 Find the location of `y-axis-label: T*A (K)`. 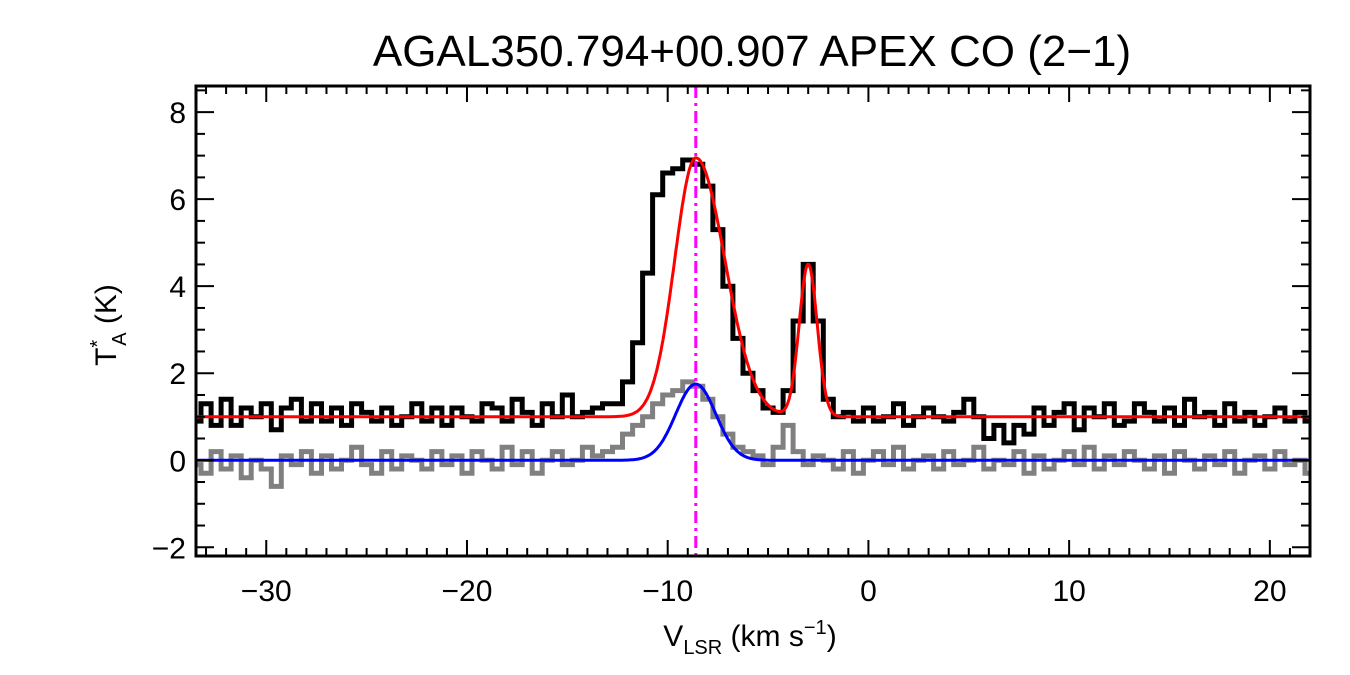

y-axis-label: T*A (K) is located at coordinates (109, 325).